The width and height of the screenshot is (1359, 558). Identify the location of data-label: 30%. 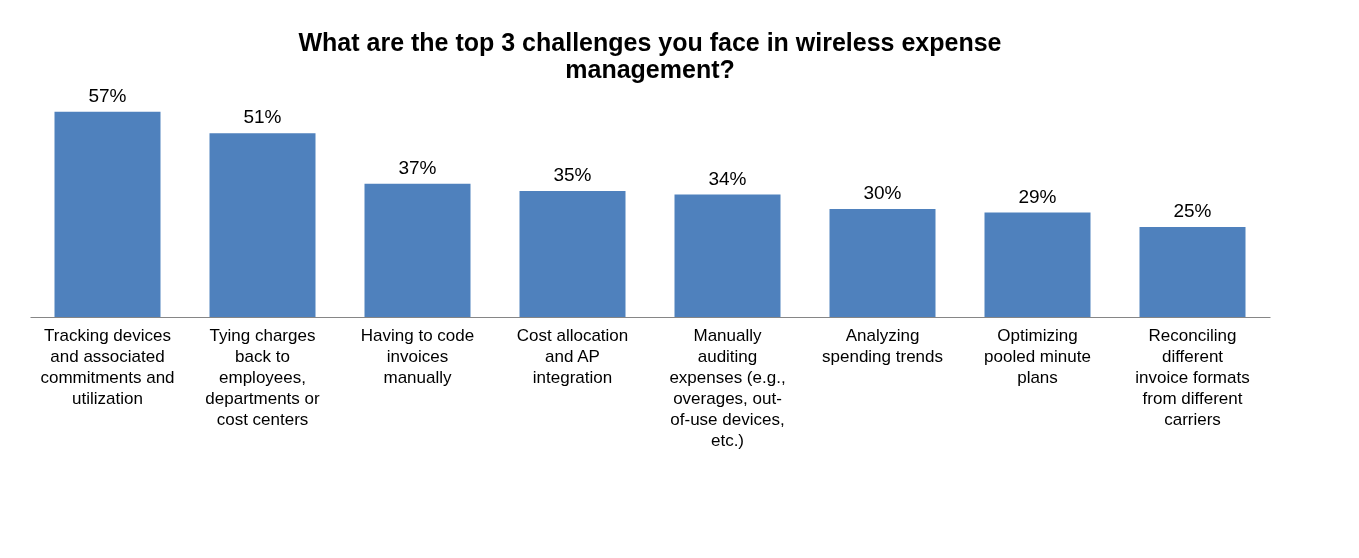
(882, 192).